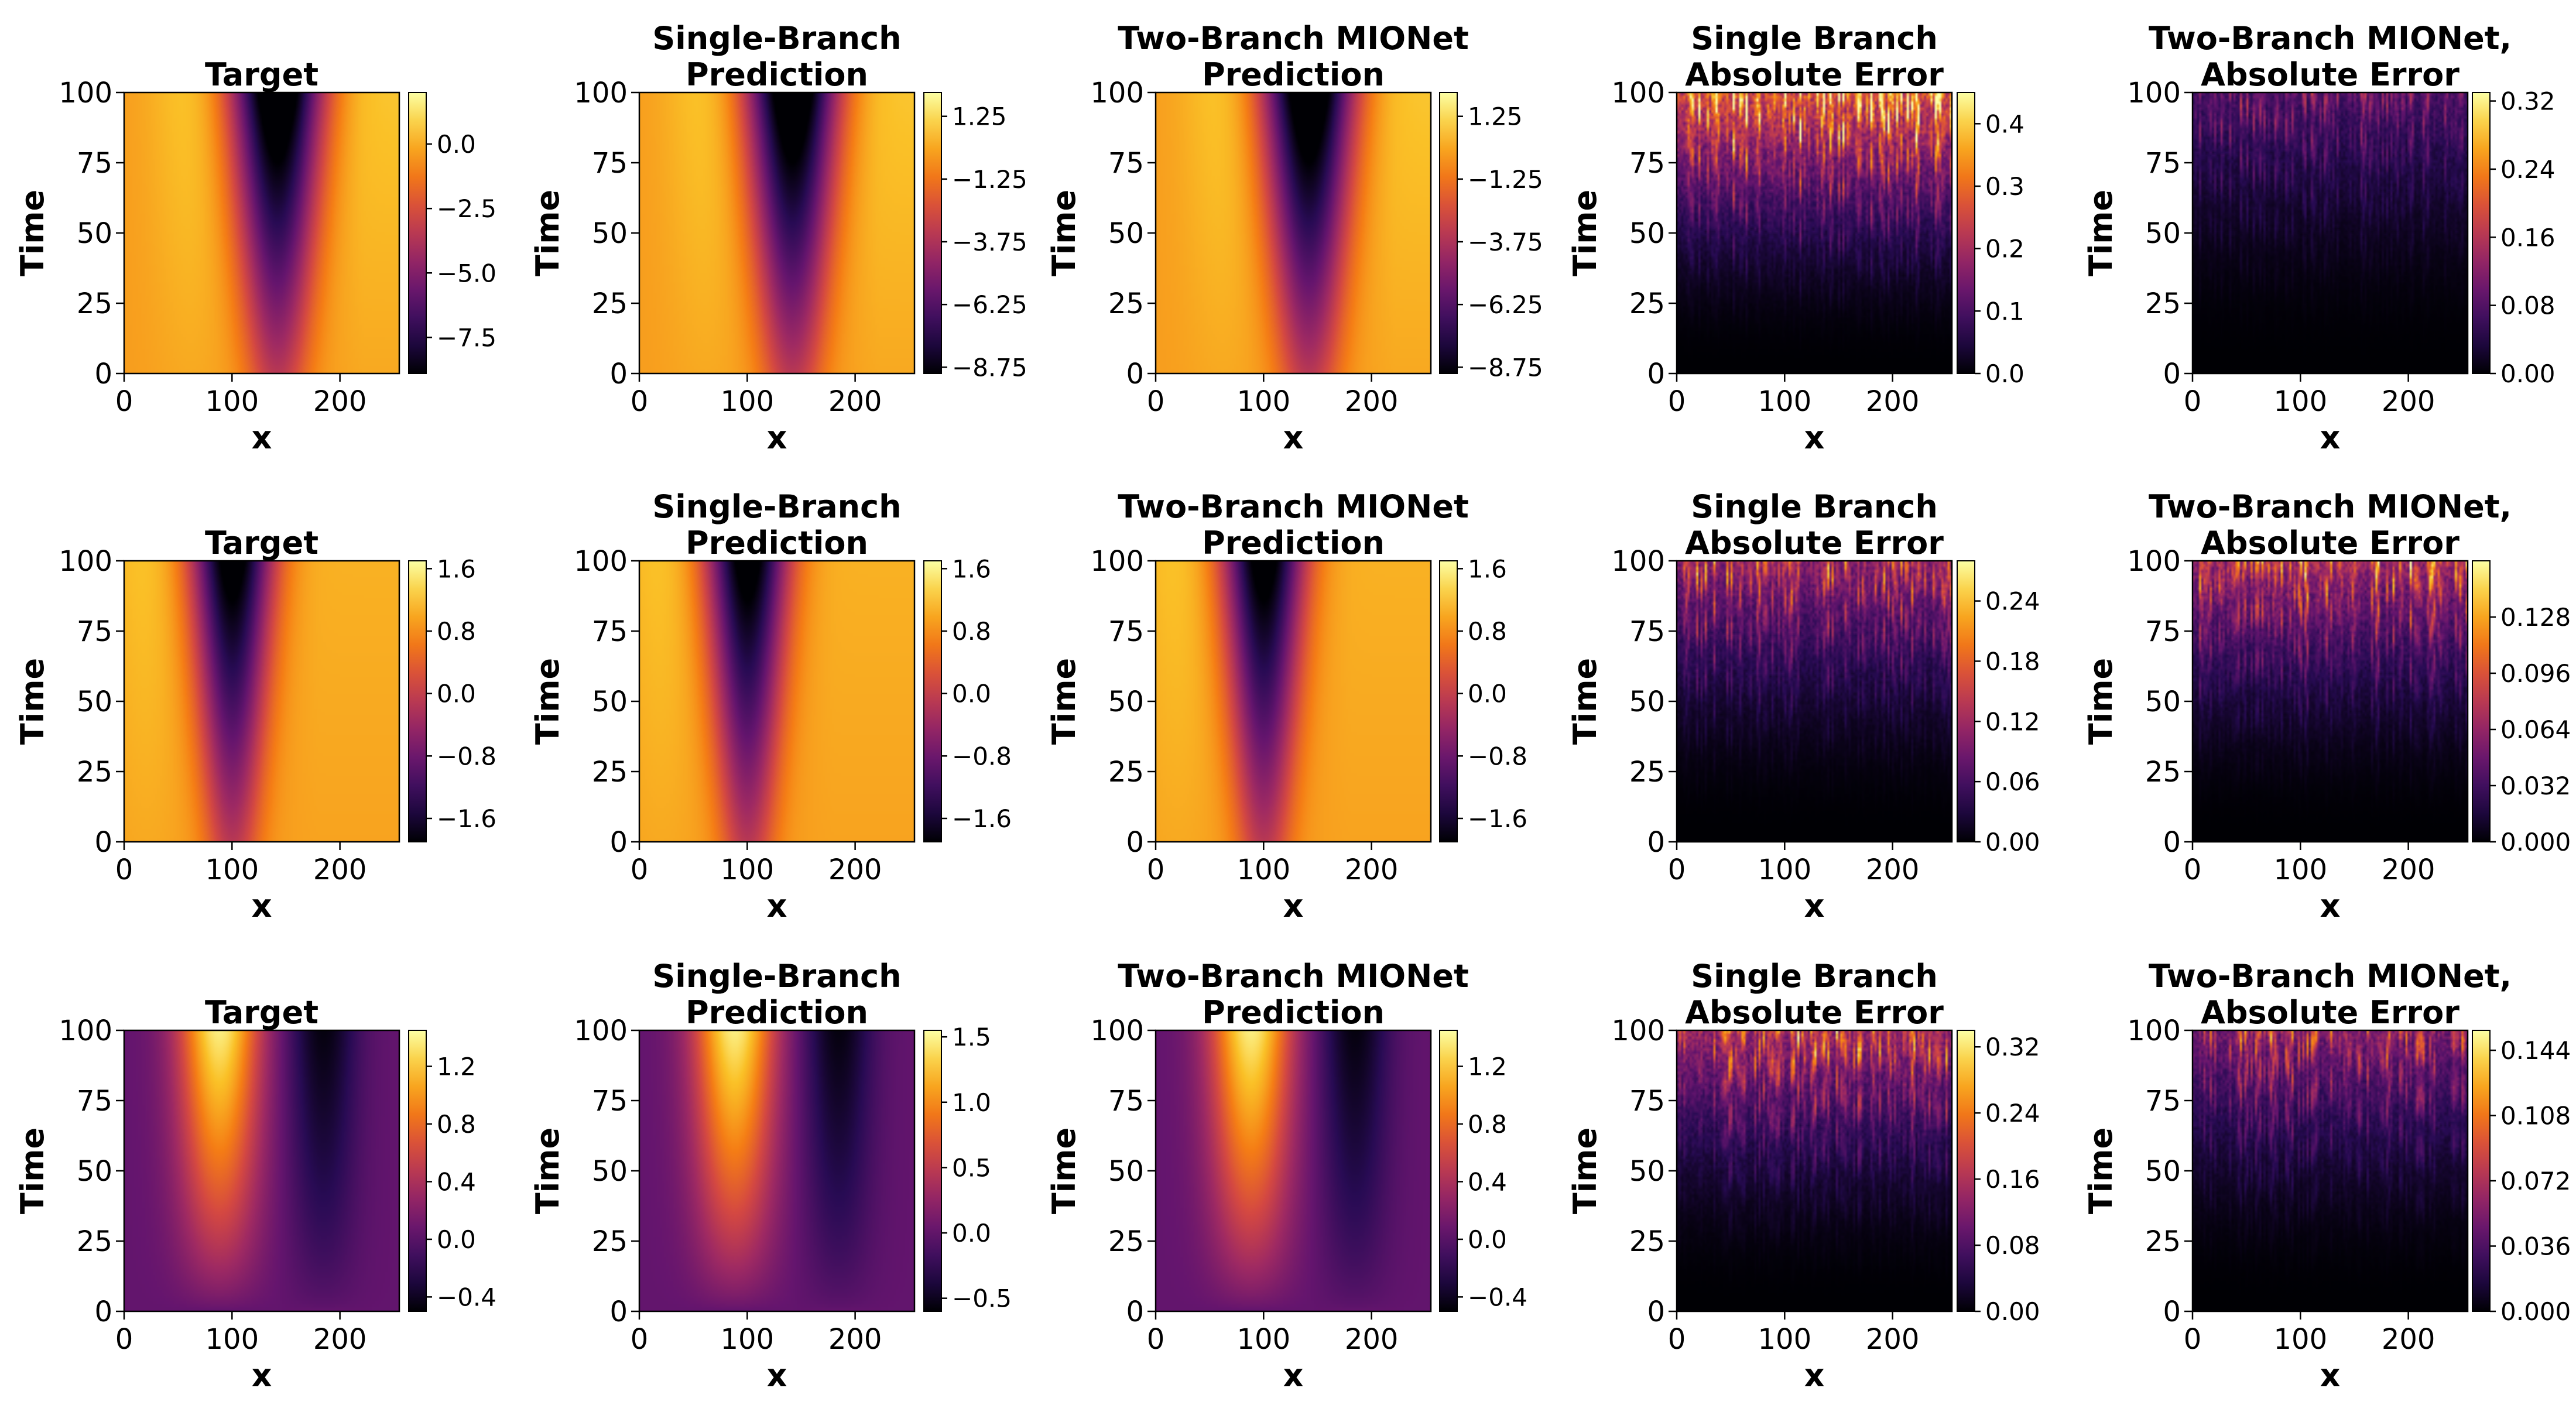 Image resolution: width=2576 pixels, height=1405 pixels. I want to click on colorbar-tick-label: 0.32, so click(2012, 1047).